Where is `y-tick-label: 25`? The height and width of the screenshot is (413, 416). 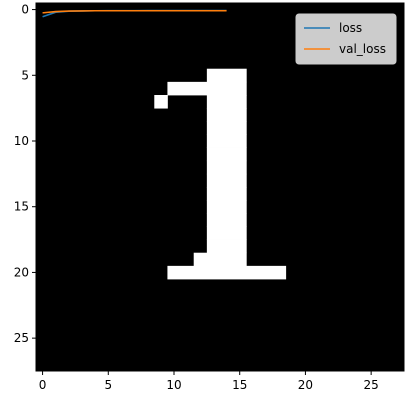 y-tick-label: 25 is located at coordinates (21, 338).